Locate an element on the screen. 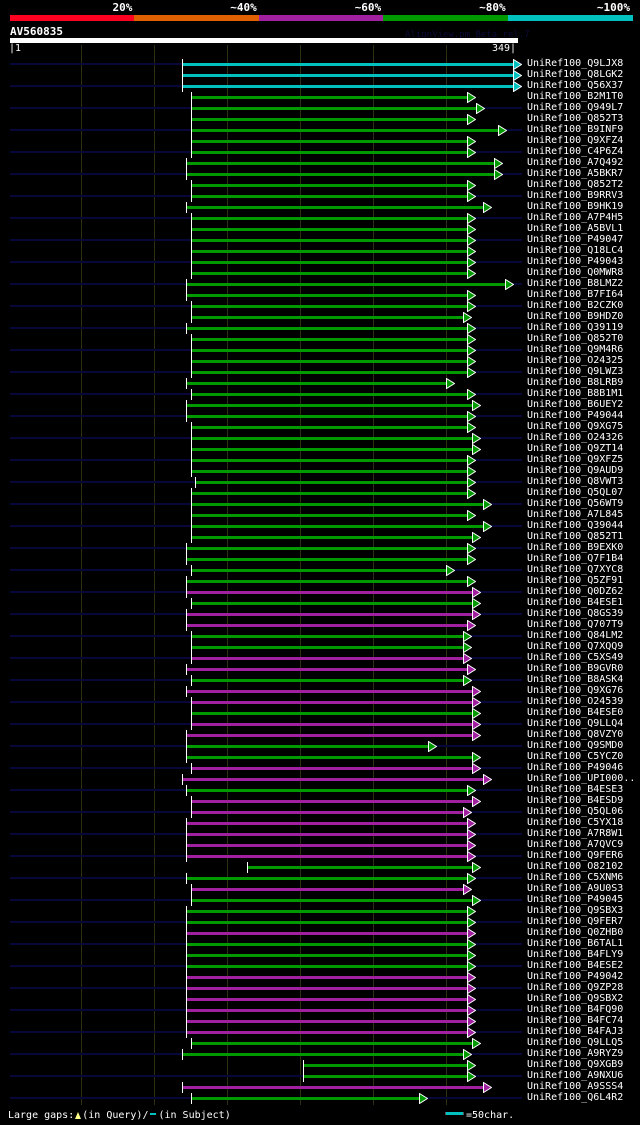 This screenshot has height=1125, width=640. subject-id-link: UniRef100_Q9SBX2 is located at coordinates (575, 998).